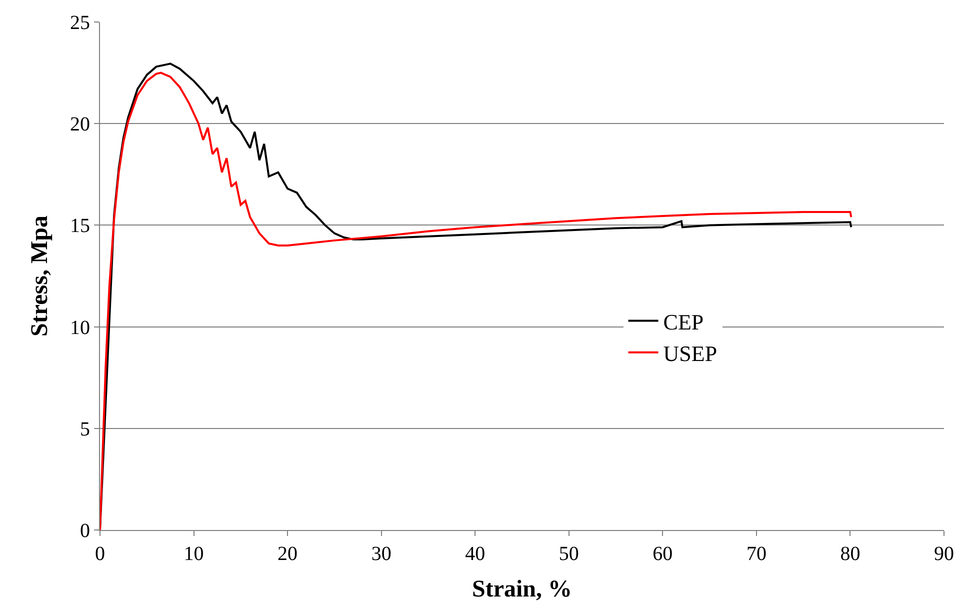 The image size is (974, 610). What do you see at coordinates (288, 554) in the screenshot?
I see `x-tick-label: 20` at bounding box center [288, 554].